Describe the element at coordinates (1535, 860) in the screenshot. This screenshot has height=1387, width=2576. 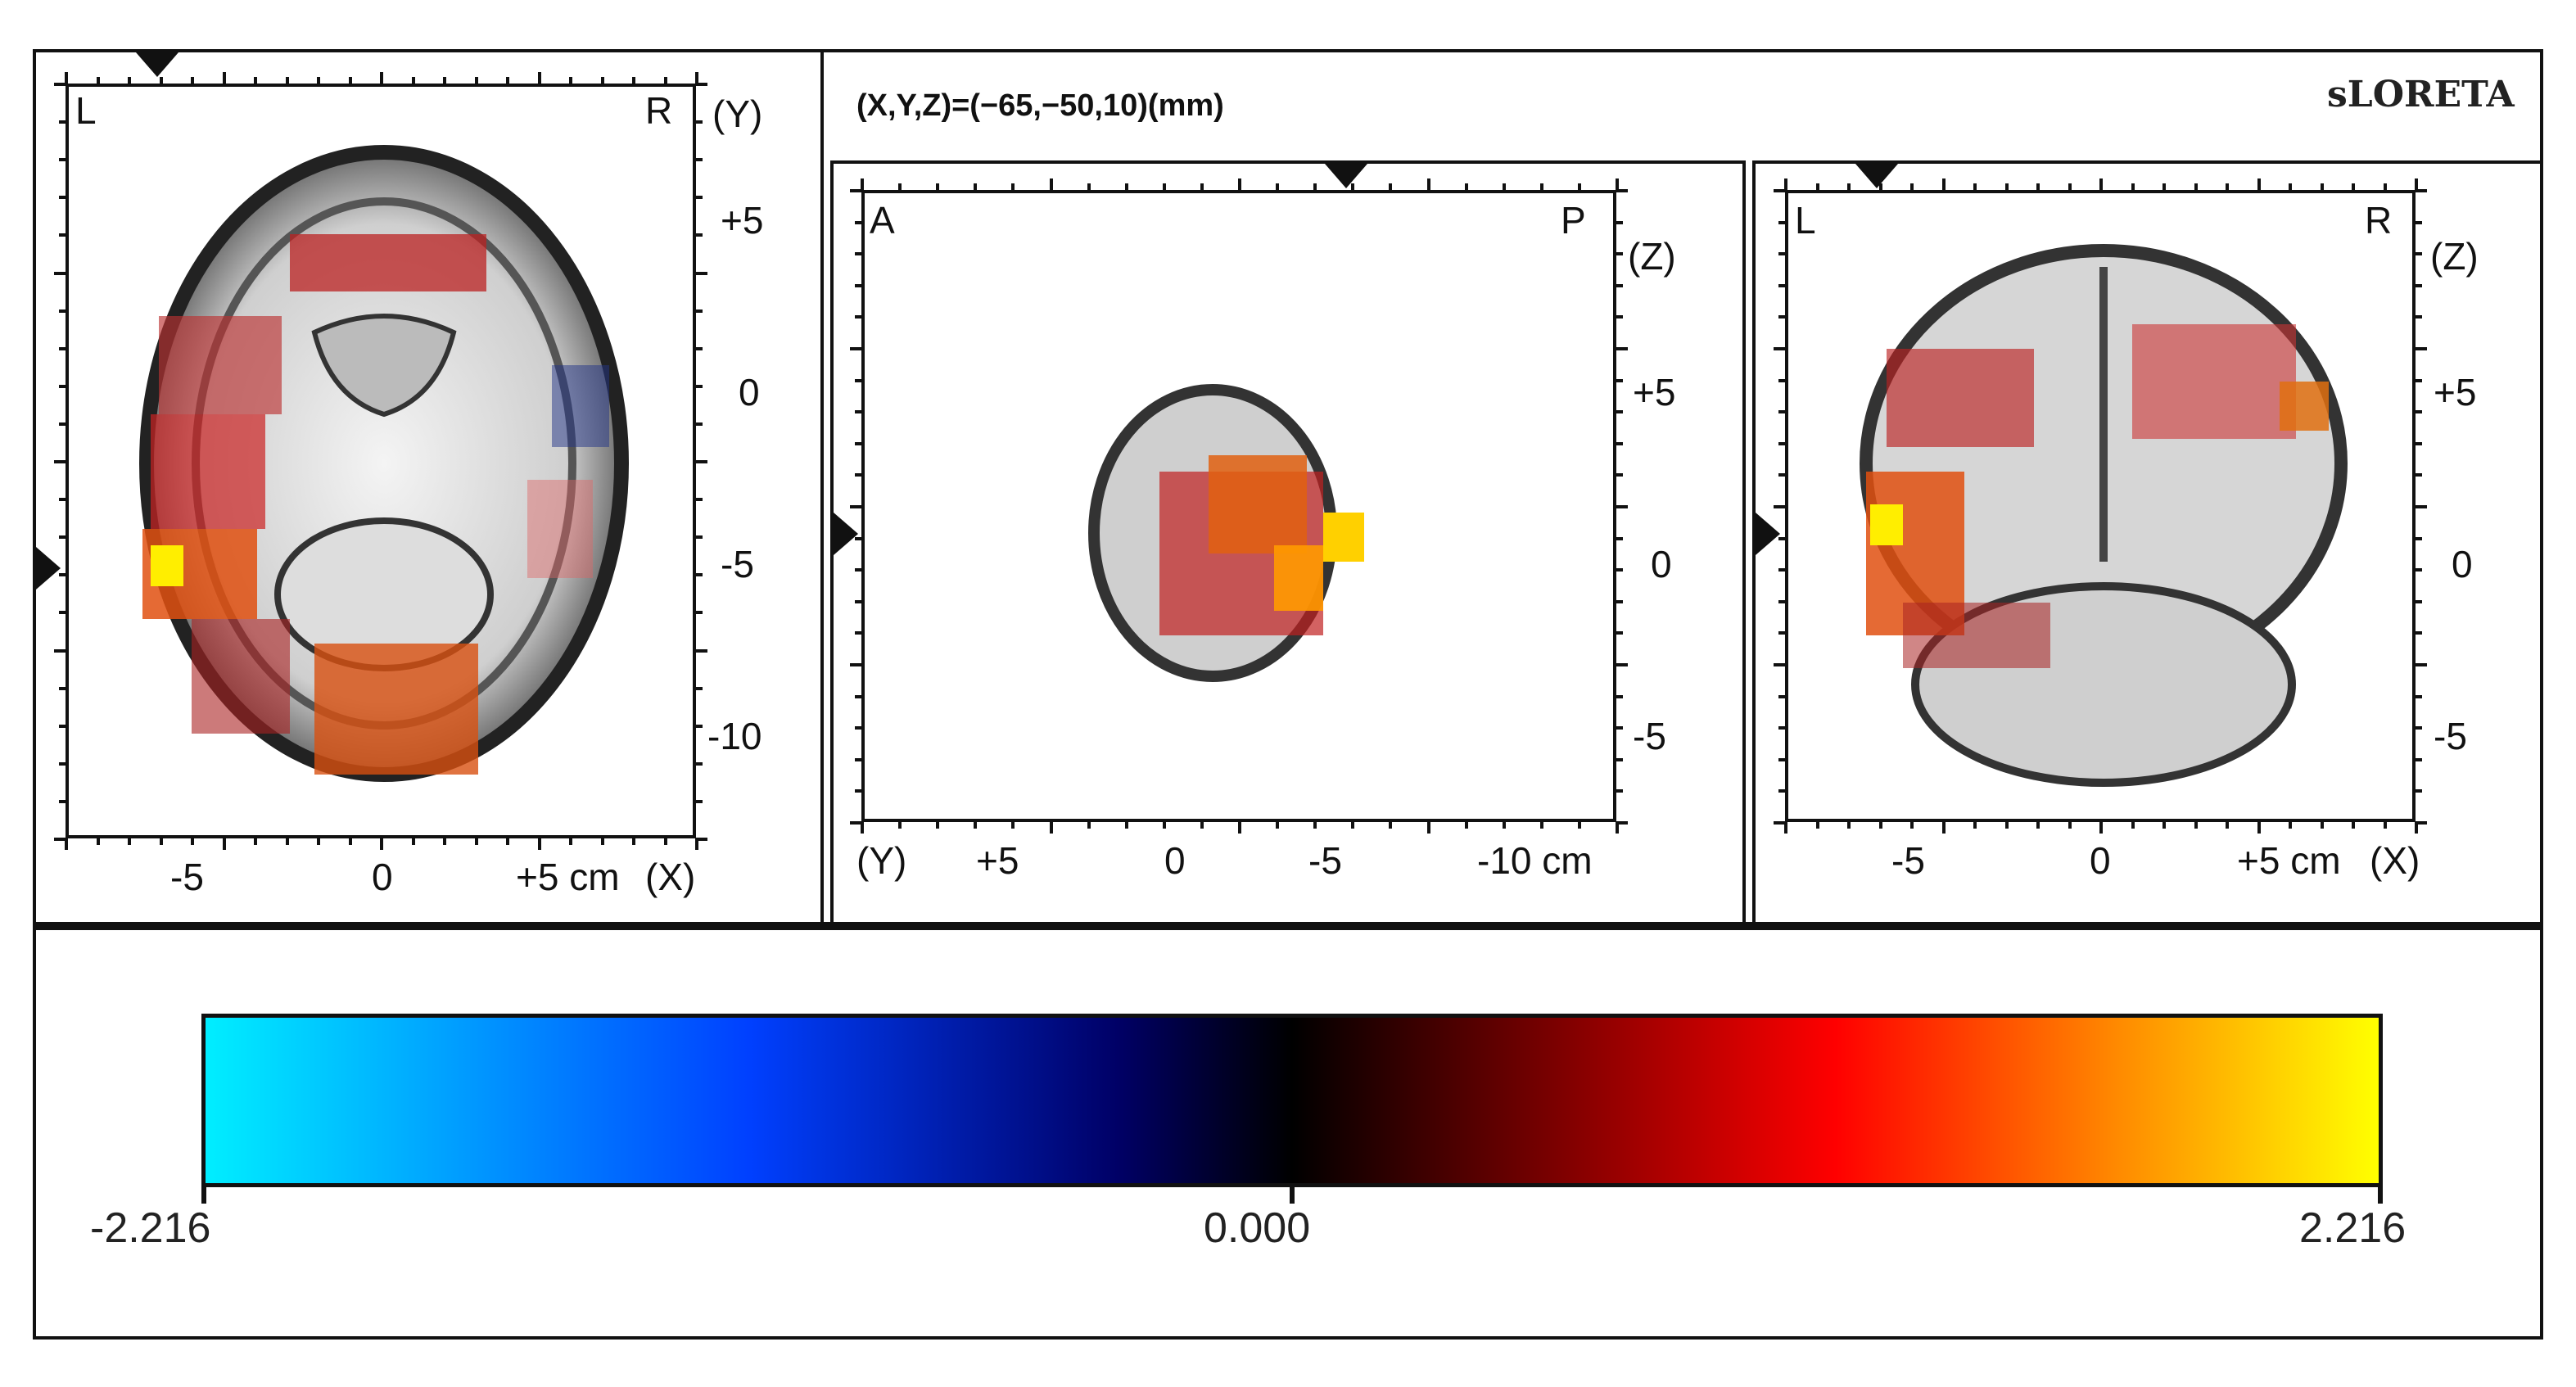
I see `sagittal-y-tick: -10 cm` at that location.